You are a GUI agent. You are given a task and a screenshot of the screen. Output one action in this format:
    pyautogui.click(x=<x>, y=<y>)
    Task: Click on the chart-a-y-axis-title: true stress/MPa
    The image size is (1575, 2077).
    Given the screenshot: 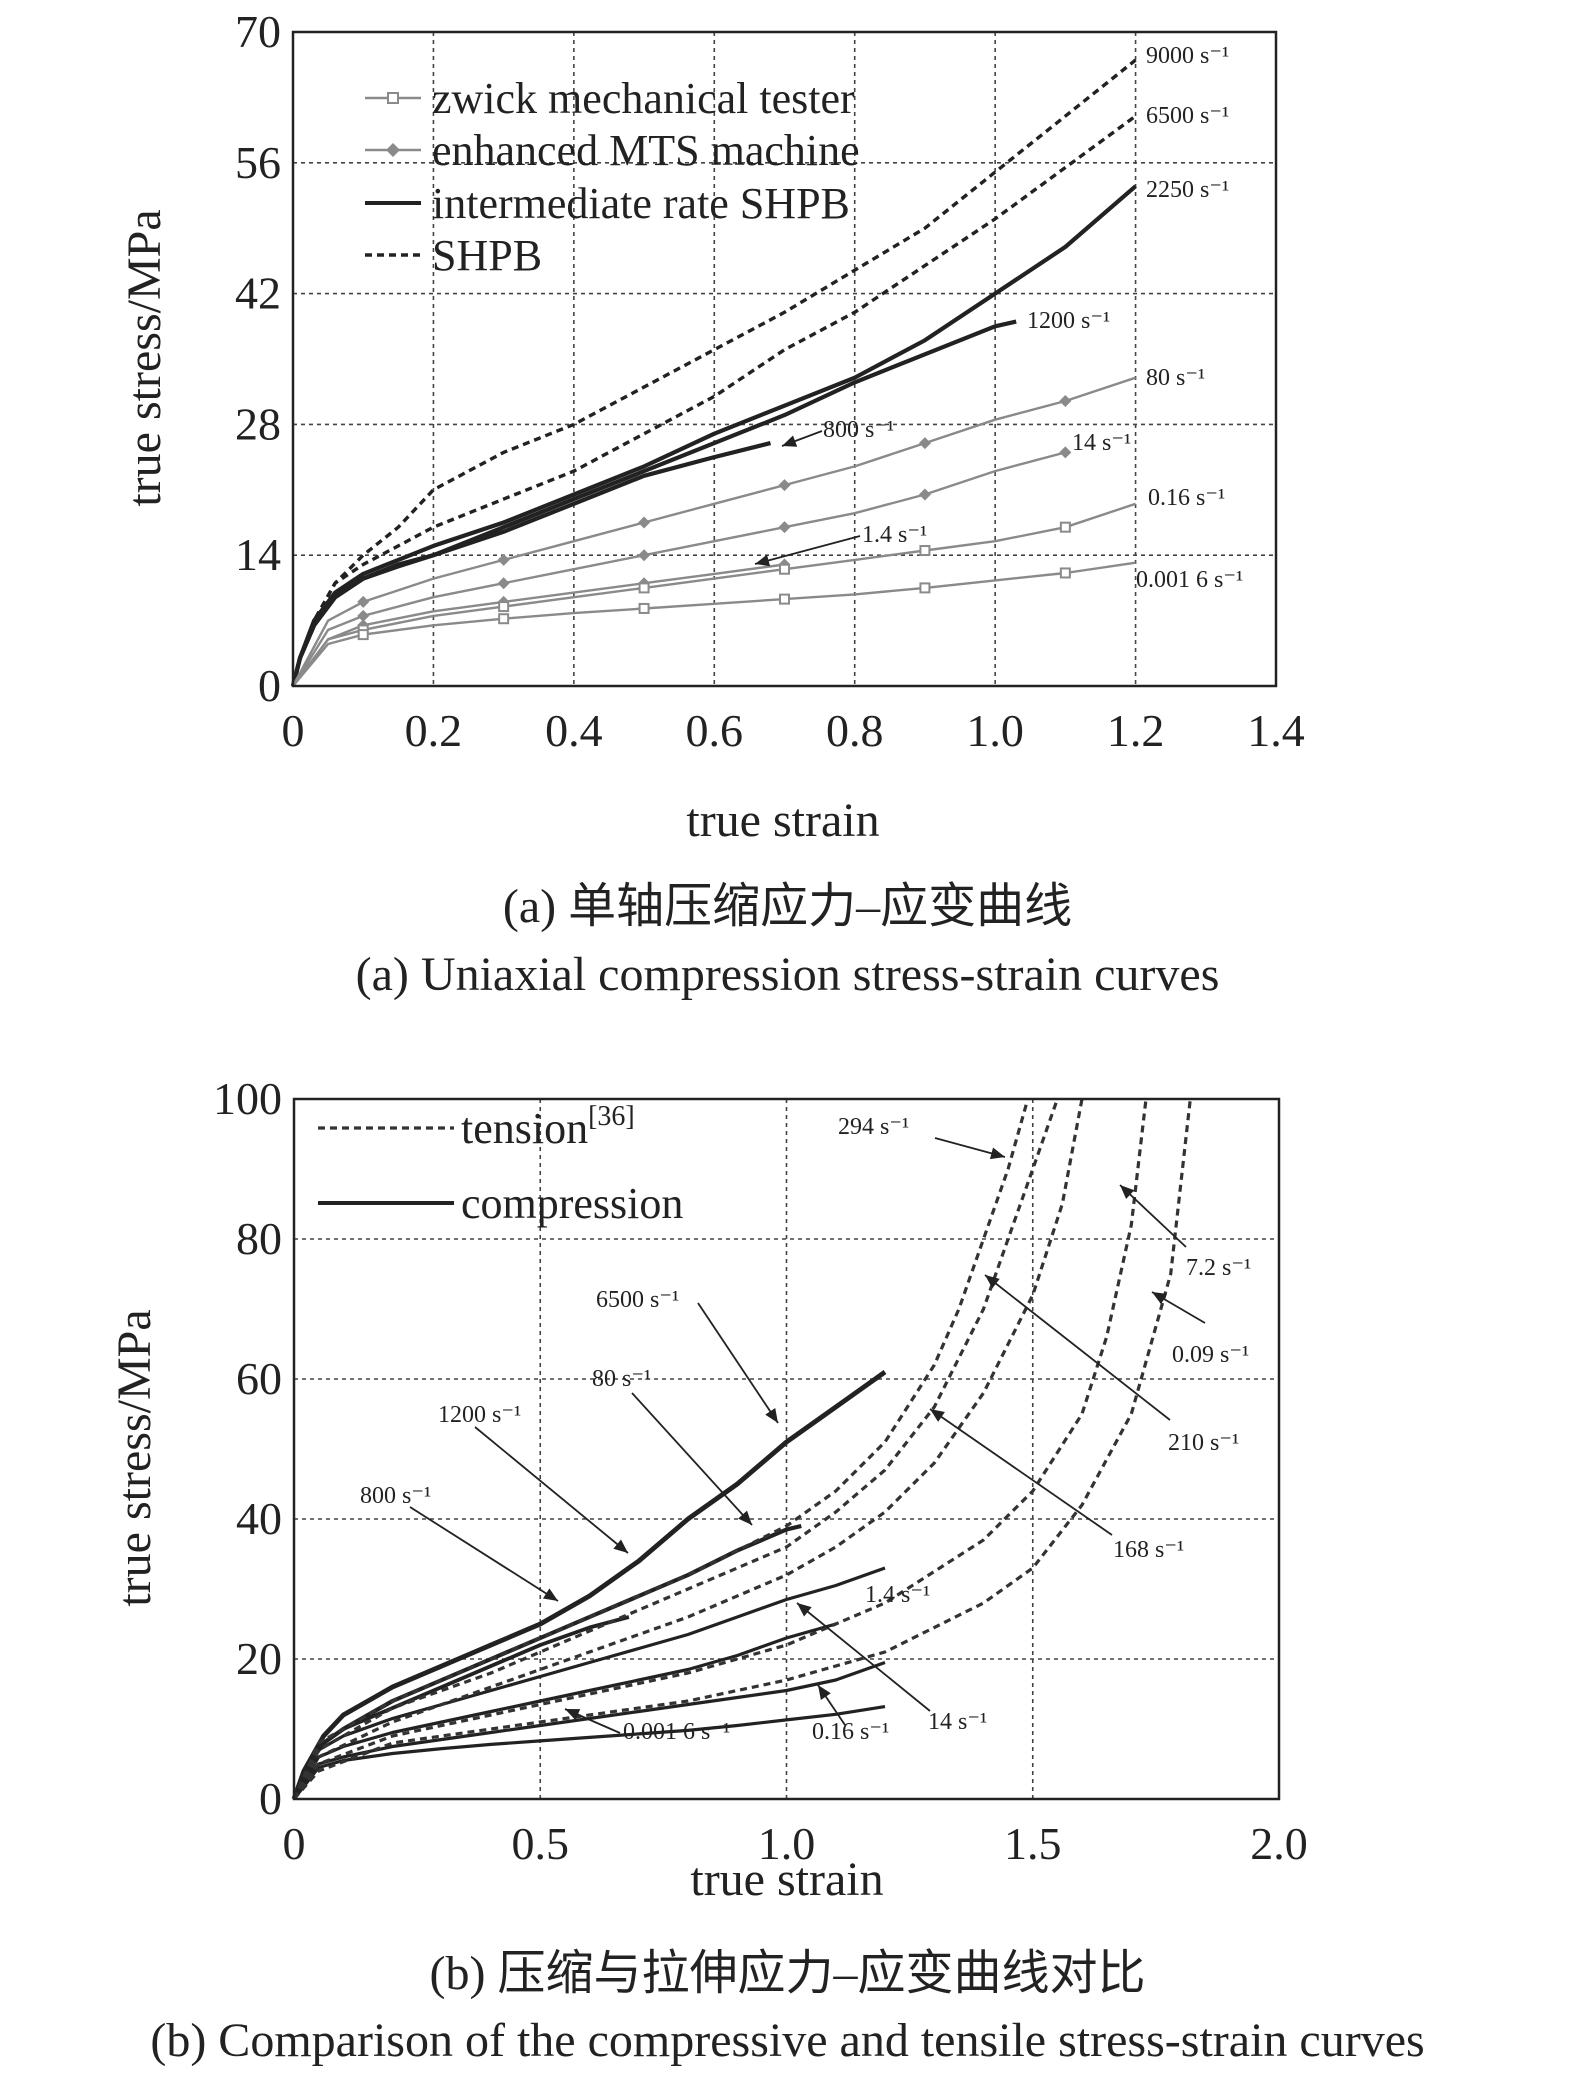 What is the action you would take?
    pyautogui.click(x=144, y=357)
    